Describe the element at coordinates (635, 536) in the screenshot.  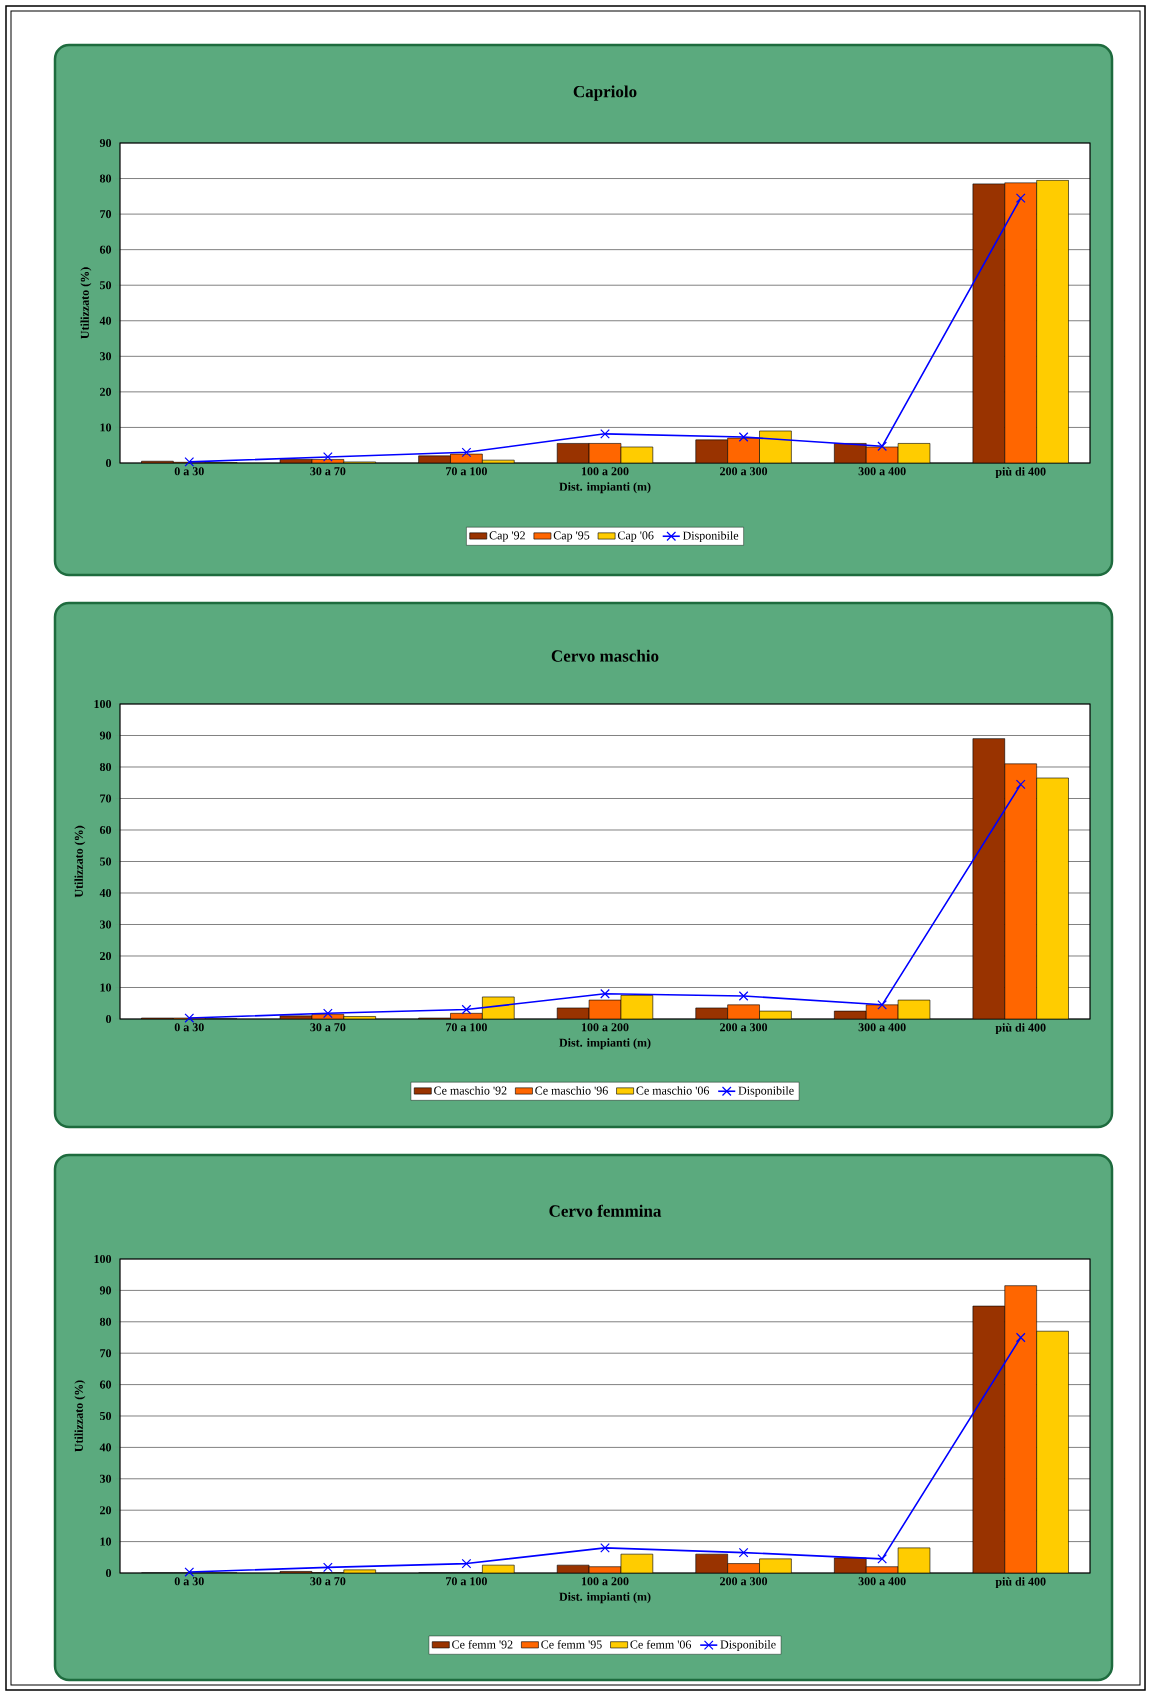
I see `legend-label: Cap '06` at that location.